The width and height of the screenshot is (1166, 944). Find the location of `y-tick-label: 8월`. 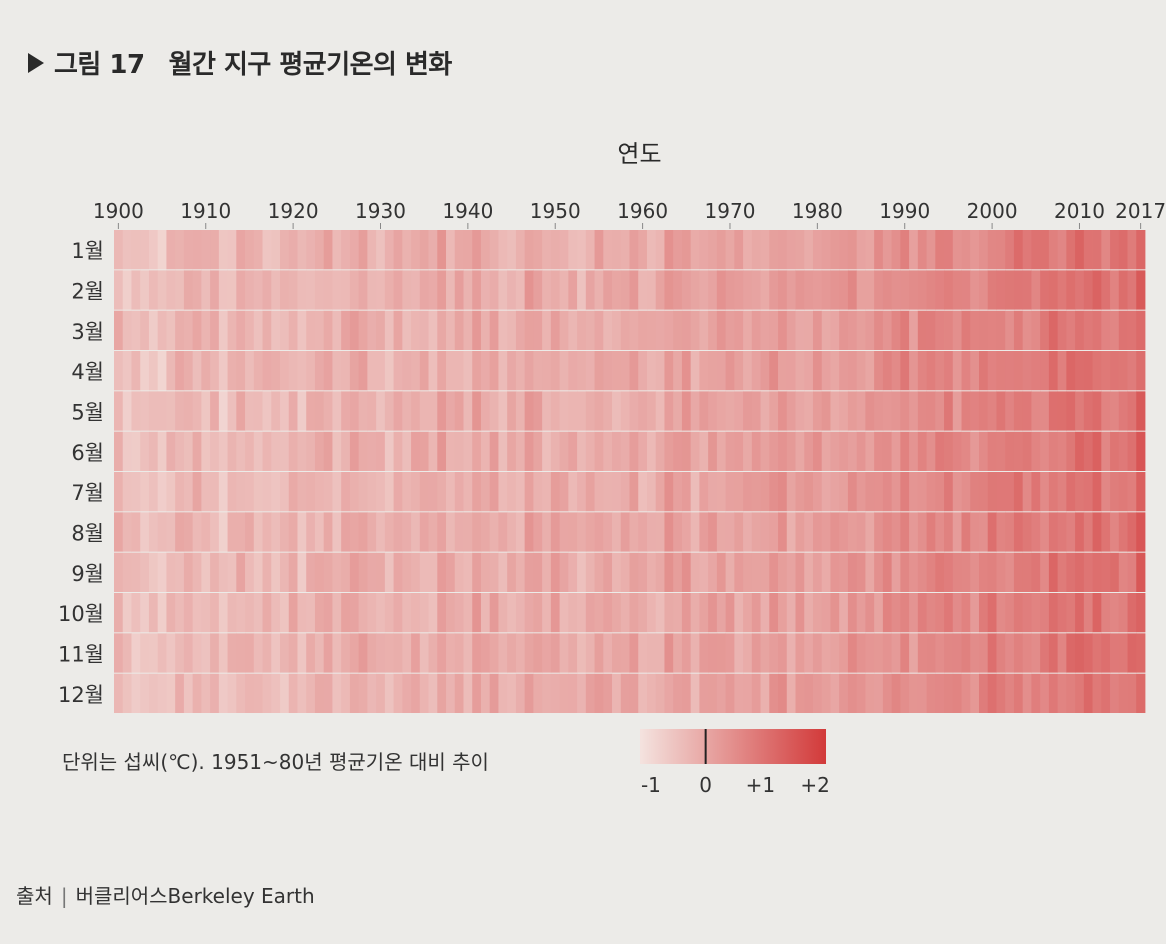

y-tick-label: 8월 is located at coordinates (87, 534).